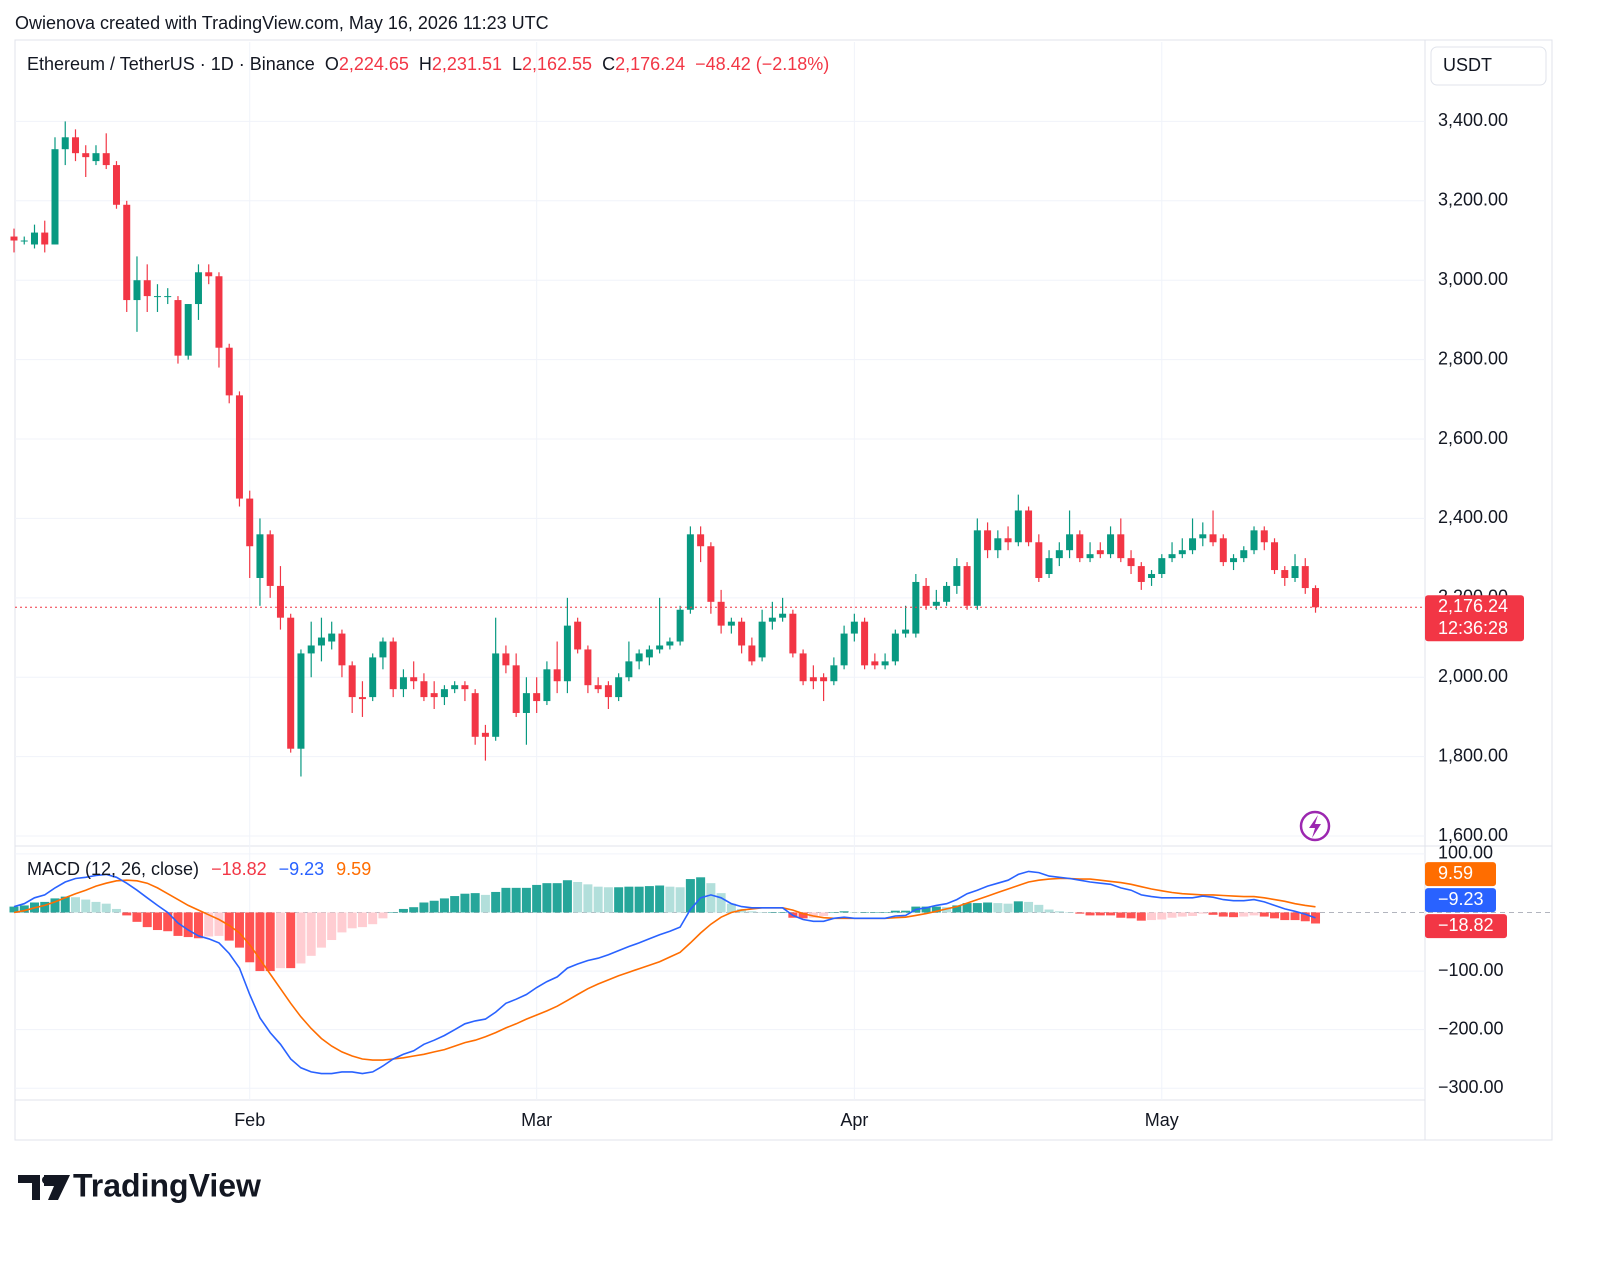 This screenshot has width=1600, height=1261. What do you see at coordinates (854, 1120) in the screenshot?
I see `x-tick-label: Apr` at bounding box center [854, 1120].